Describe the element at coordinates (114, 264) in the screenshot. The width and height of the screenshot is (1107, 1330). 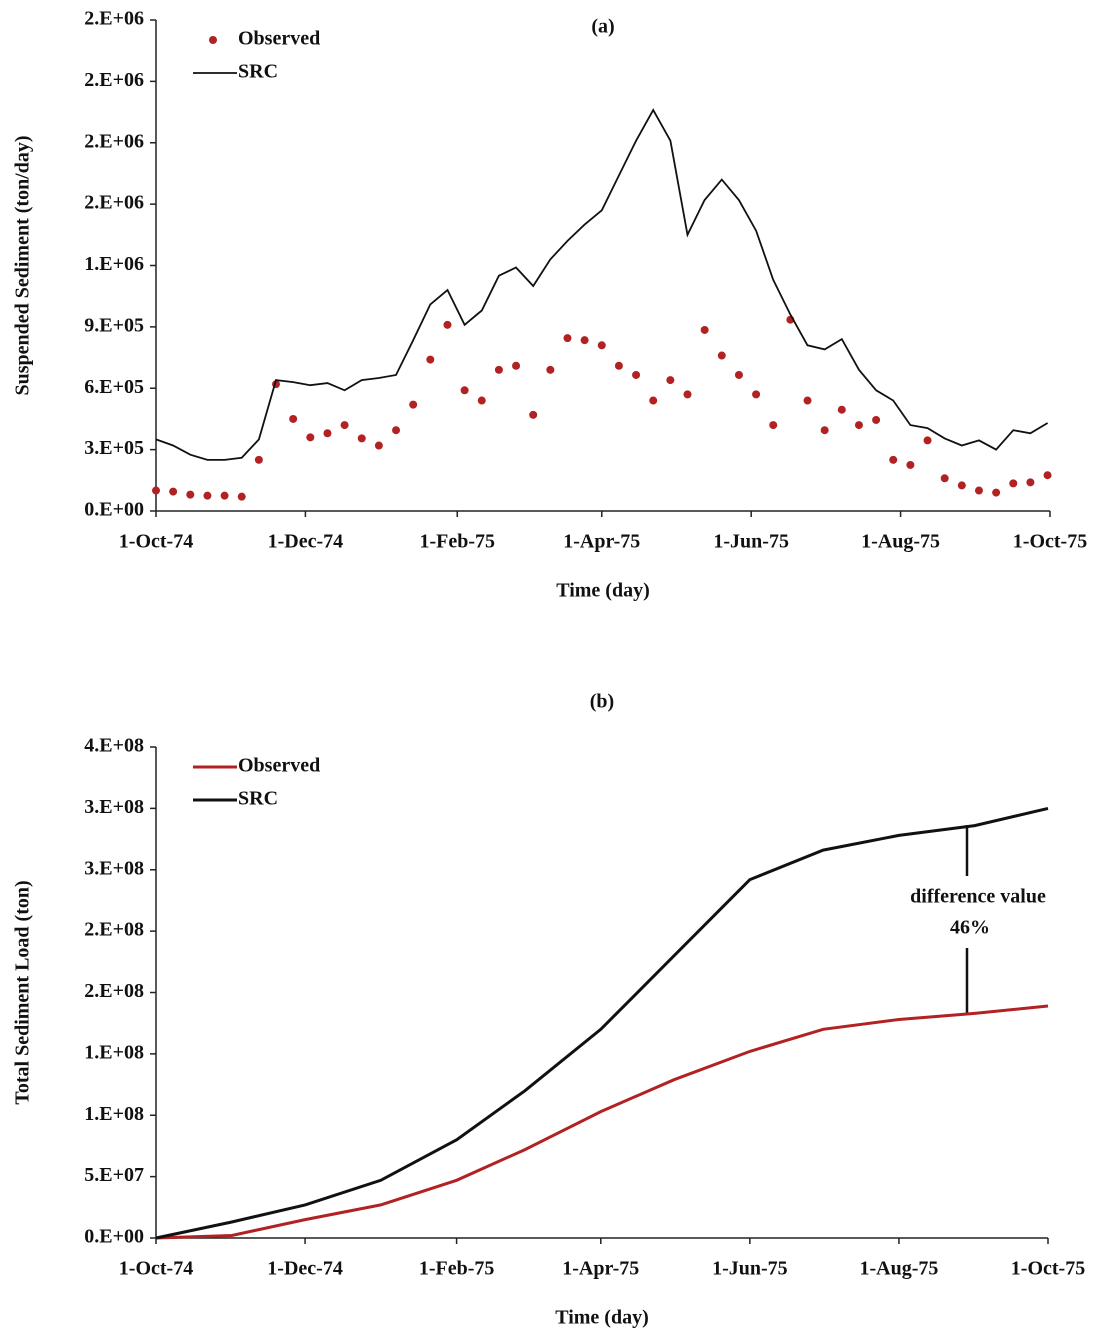
I see `y-tick-label: 1.E+06` at that location.